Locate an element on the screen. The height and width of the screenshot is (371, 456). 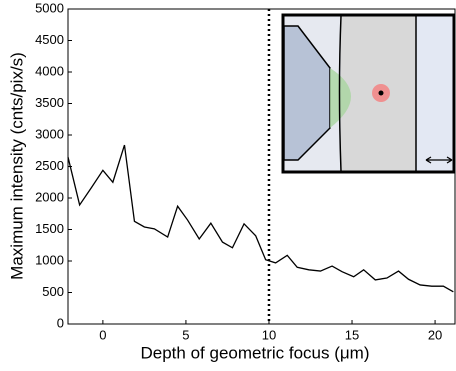
y-tick-label: 4500 is located at coordinates (49, 39).